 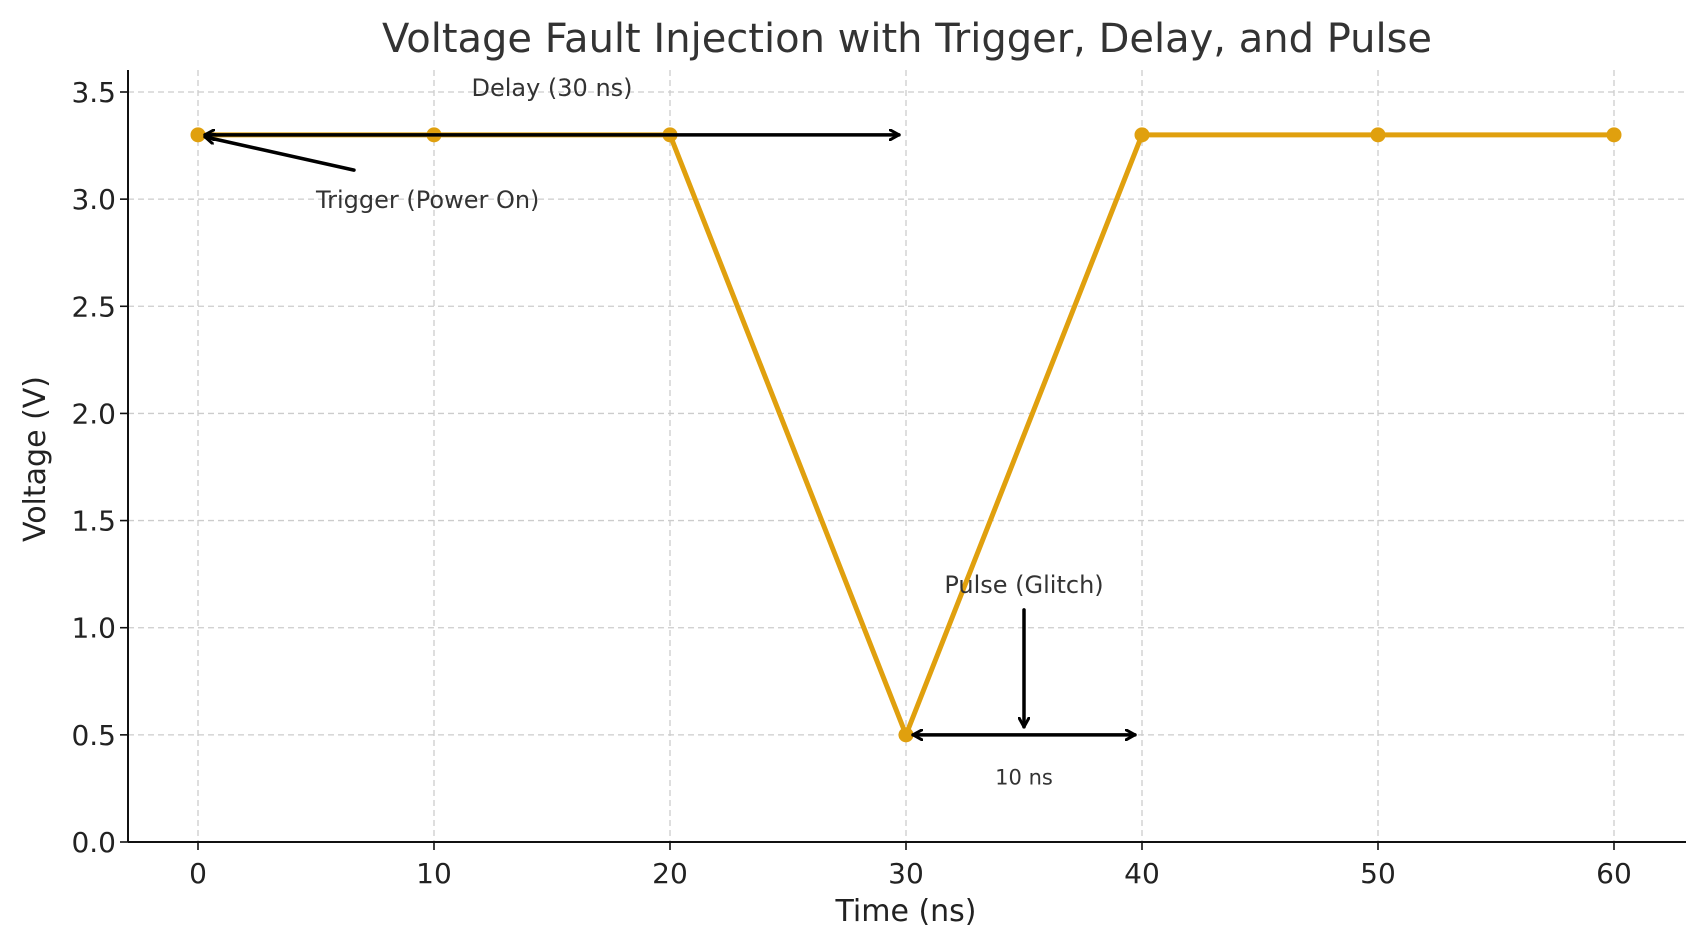 I want to click on y-tick-label: 3.0, so click(x=93, y=199).